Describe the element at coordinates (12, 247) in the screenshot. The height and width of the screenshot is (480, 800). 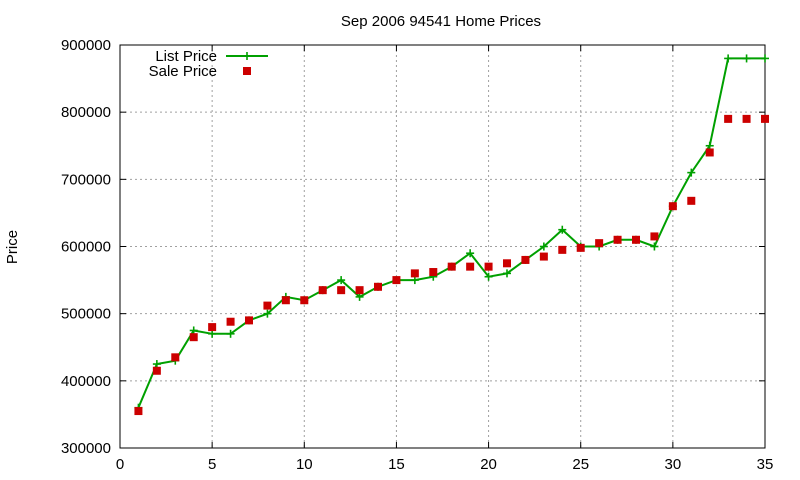
I see `y-axis-label: Price` at that location.